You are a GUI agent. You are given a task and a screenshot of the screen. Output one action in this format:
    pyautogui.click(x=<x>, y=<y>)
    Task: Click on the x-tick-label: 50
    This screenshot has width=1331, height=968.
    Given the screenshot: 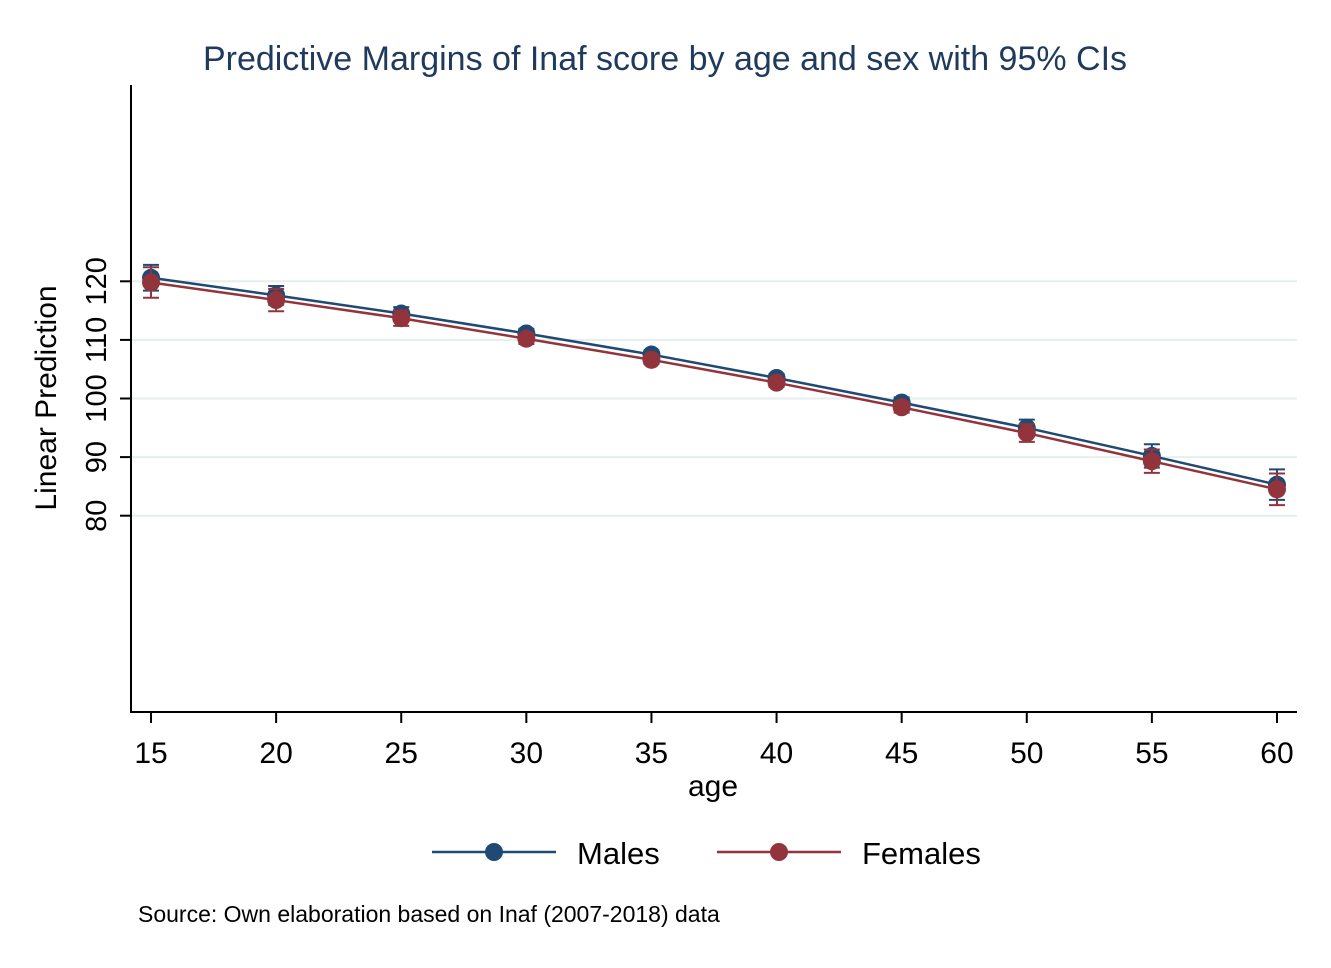 What is the action you would take?
    pyautogui.click(x=1026, y=753)
    